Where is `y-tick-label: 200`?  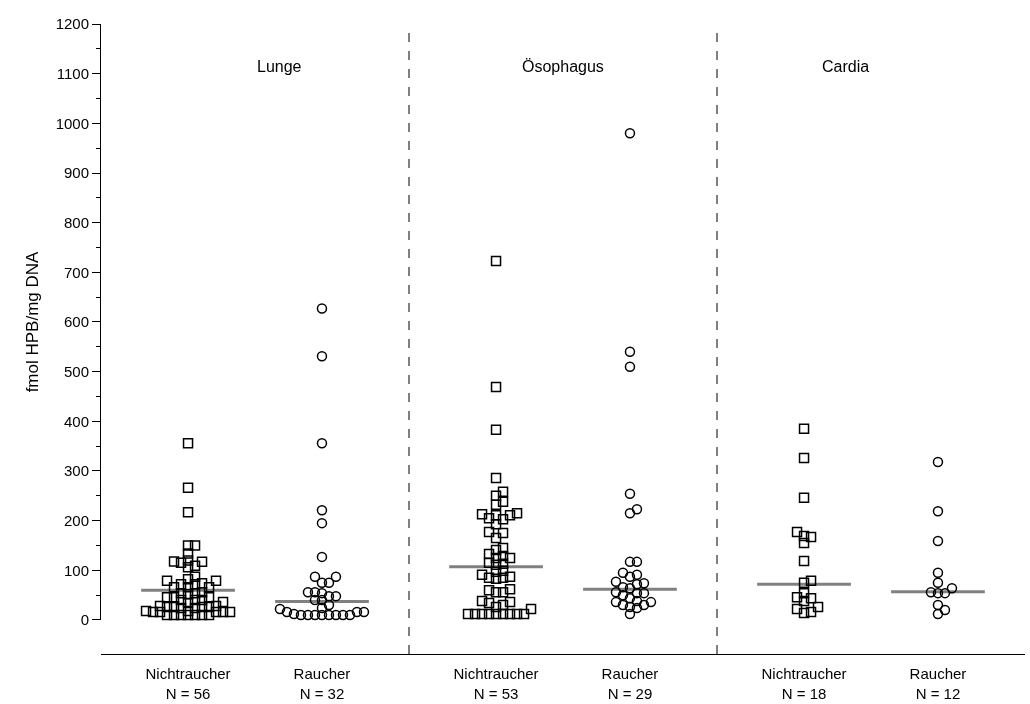 y-tick-label: 200 is located at coordinates (76, 520).